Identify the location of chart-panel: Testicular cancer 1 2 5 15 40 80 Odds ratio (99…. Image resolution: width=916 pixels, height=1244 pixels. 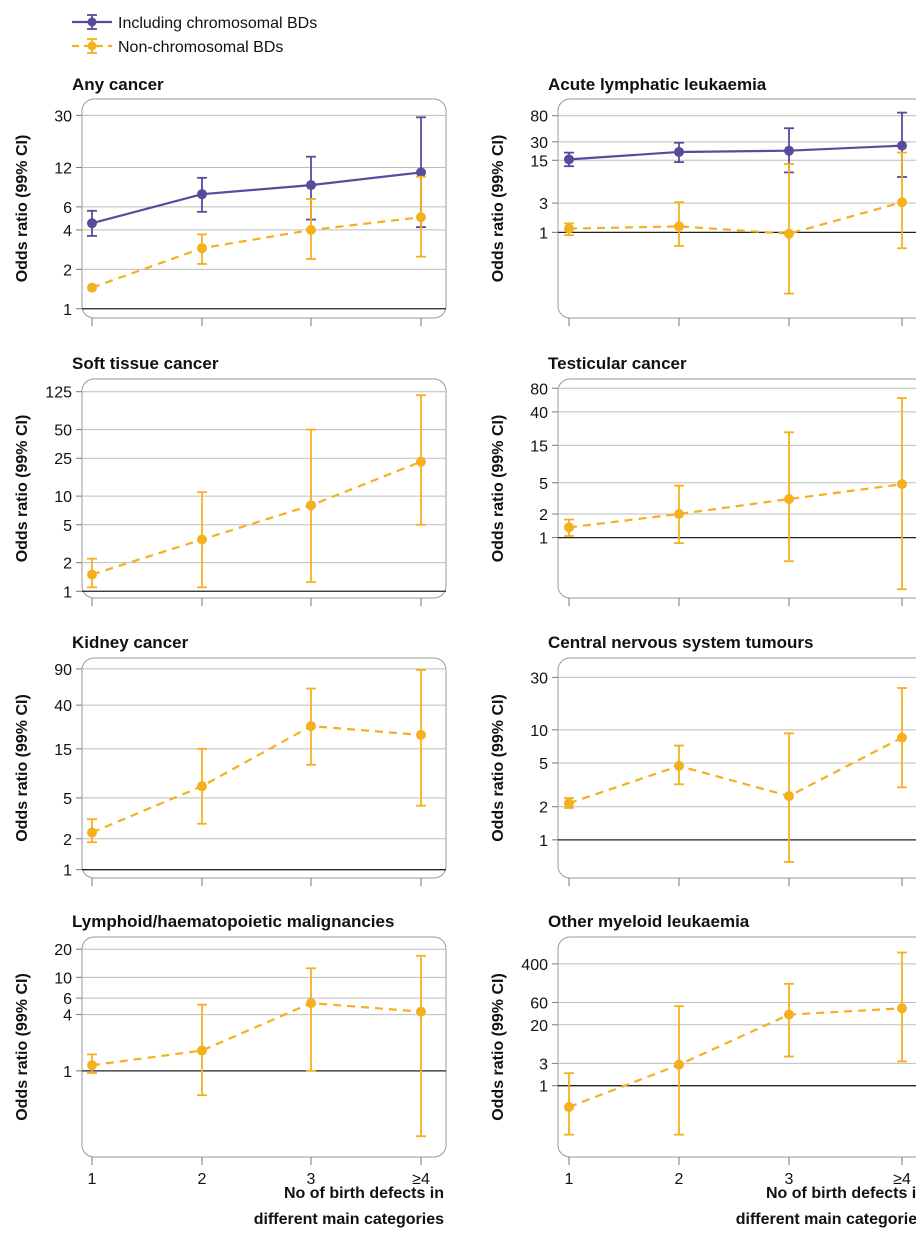
(703, 480).